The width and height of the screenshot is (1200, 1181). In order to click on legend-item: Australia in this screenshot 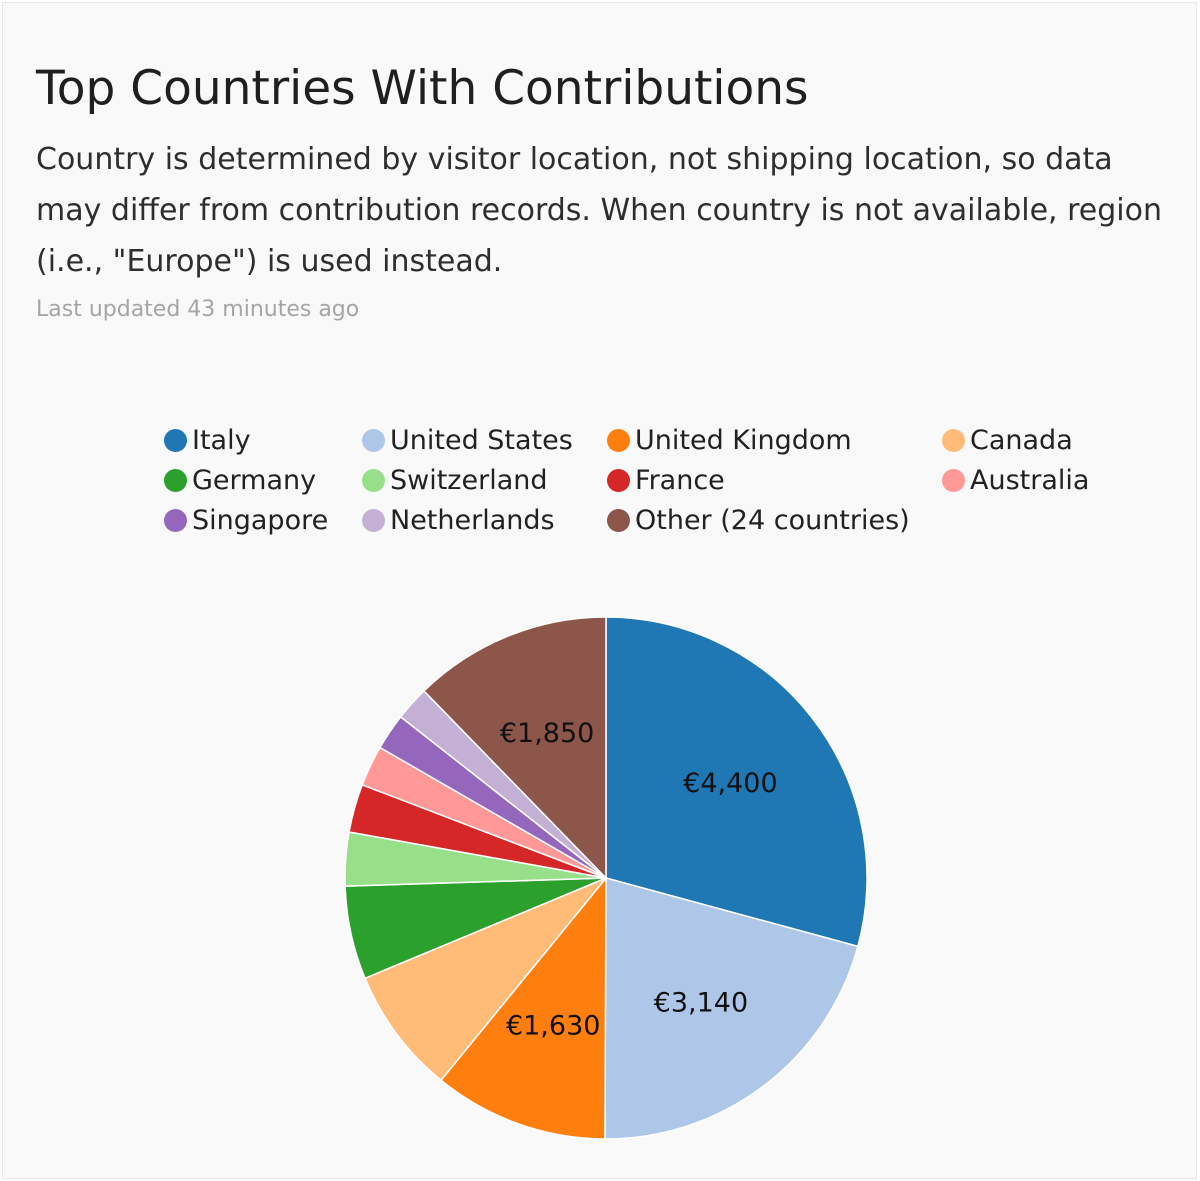, I will do `click(1015, 480)`.